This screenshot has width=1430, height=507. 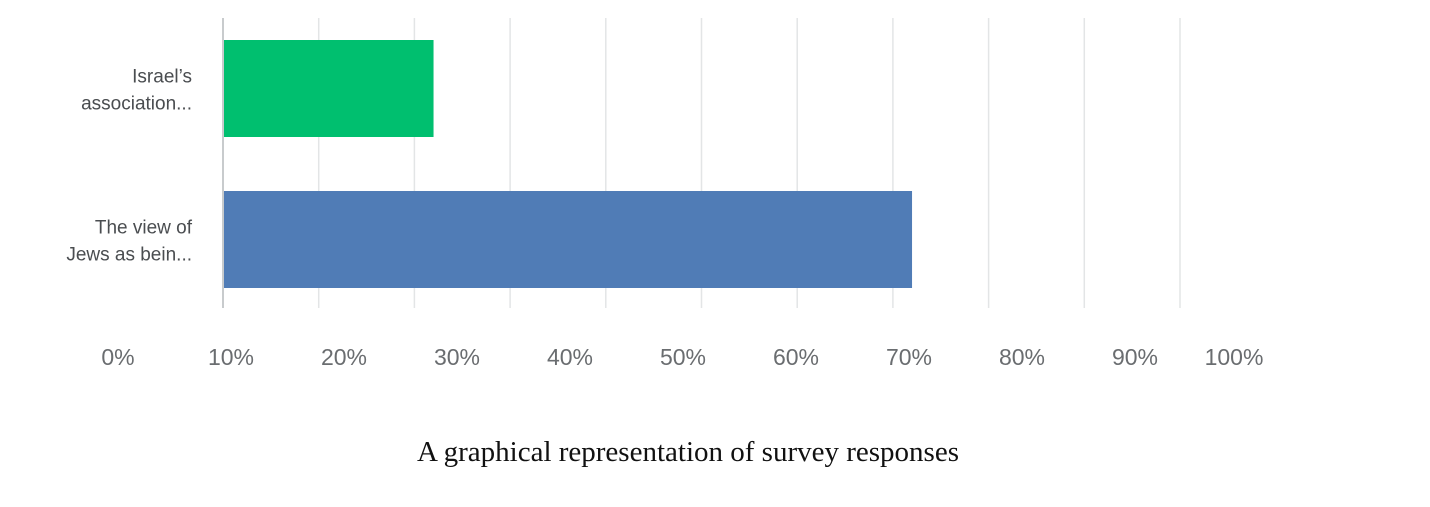 I want to click on x-tick-label: 70%, so click(x=909, y=357).